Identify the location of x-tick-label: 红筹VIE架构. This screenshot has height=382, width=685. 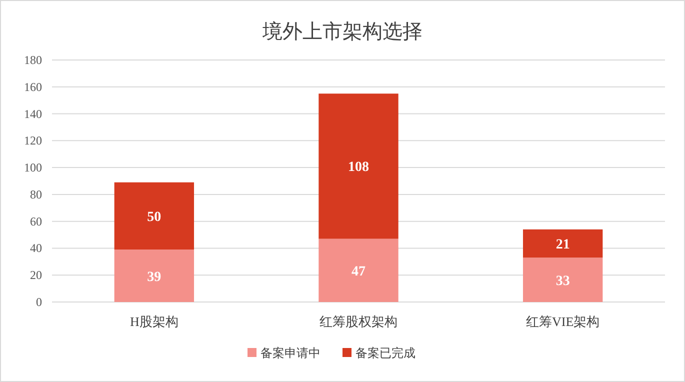
(563, 321).